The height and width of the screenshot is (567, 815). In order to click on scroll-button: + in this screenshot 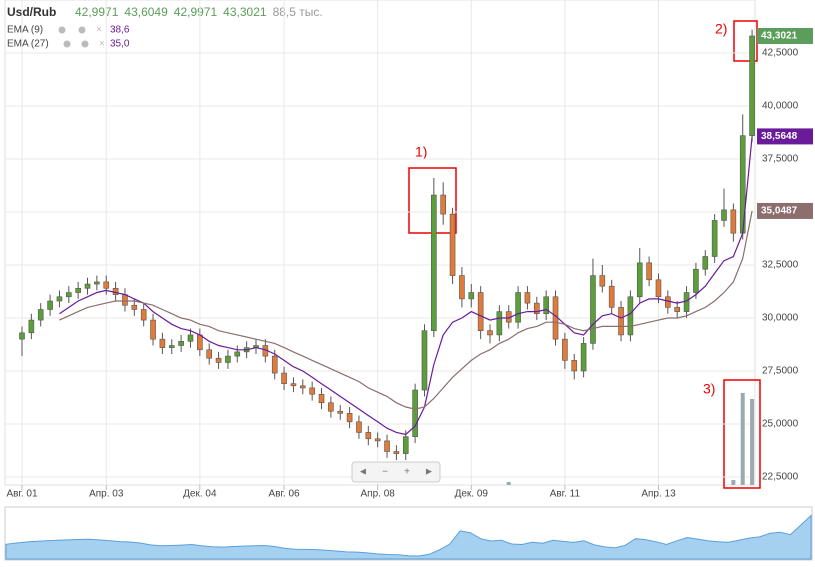, I will do `click(407, 472)`.